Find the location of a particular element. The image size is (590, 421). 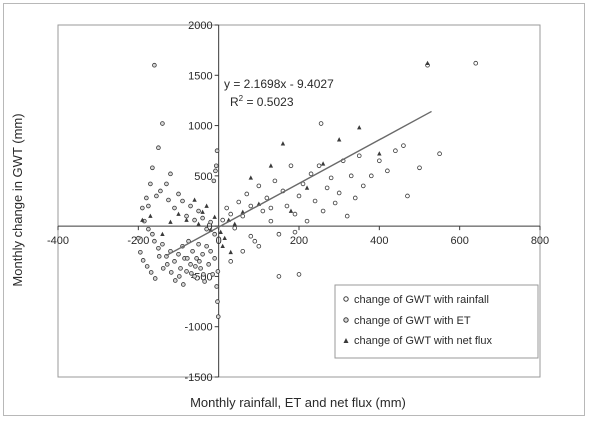

x-tick-label: 400 is located at coordinates (379, 241).